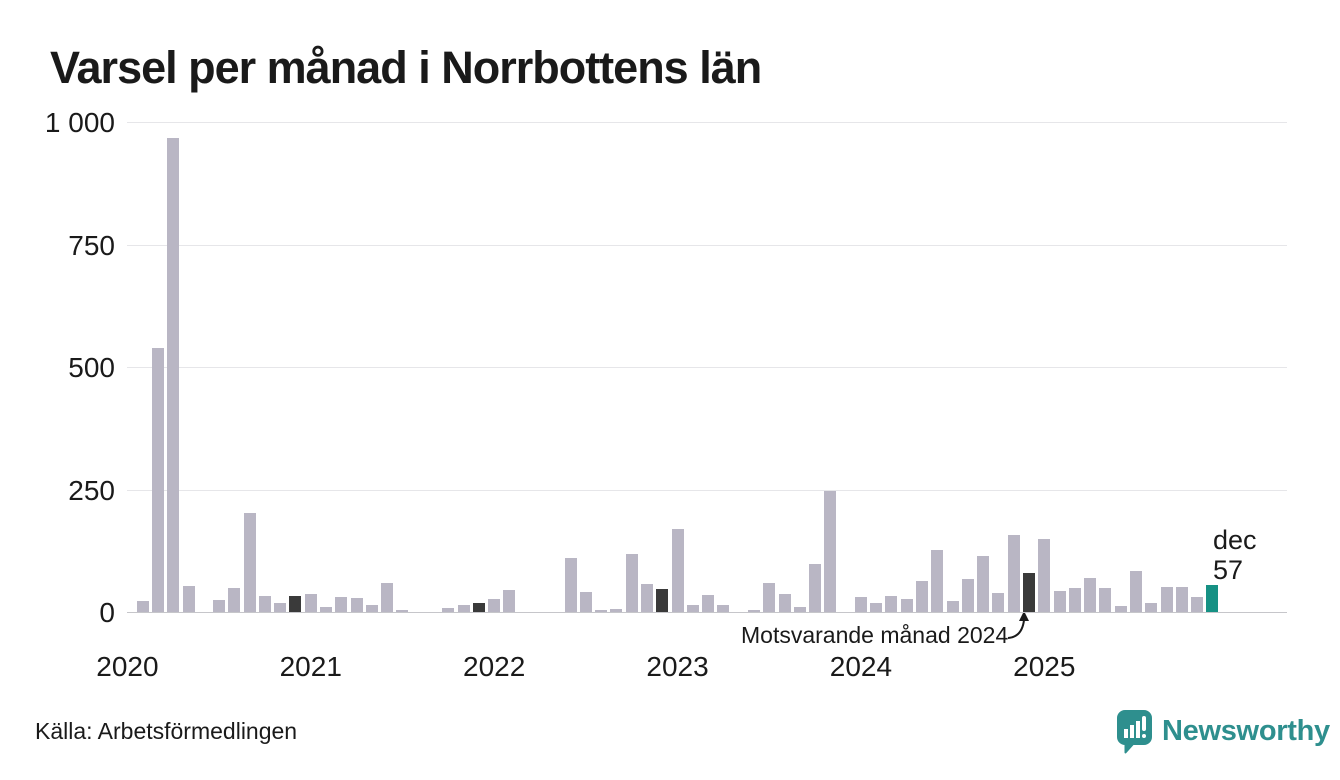  I want to click on bar-sep-2020, so click(249, 563).